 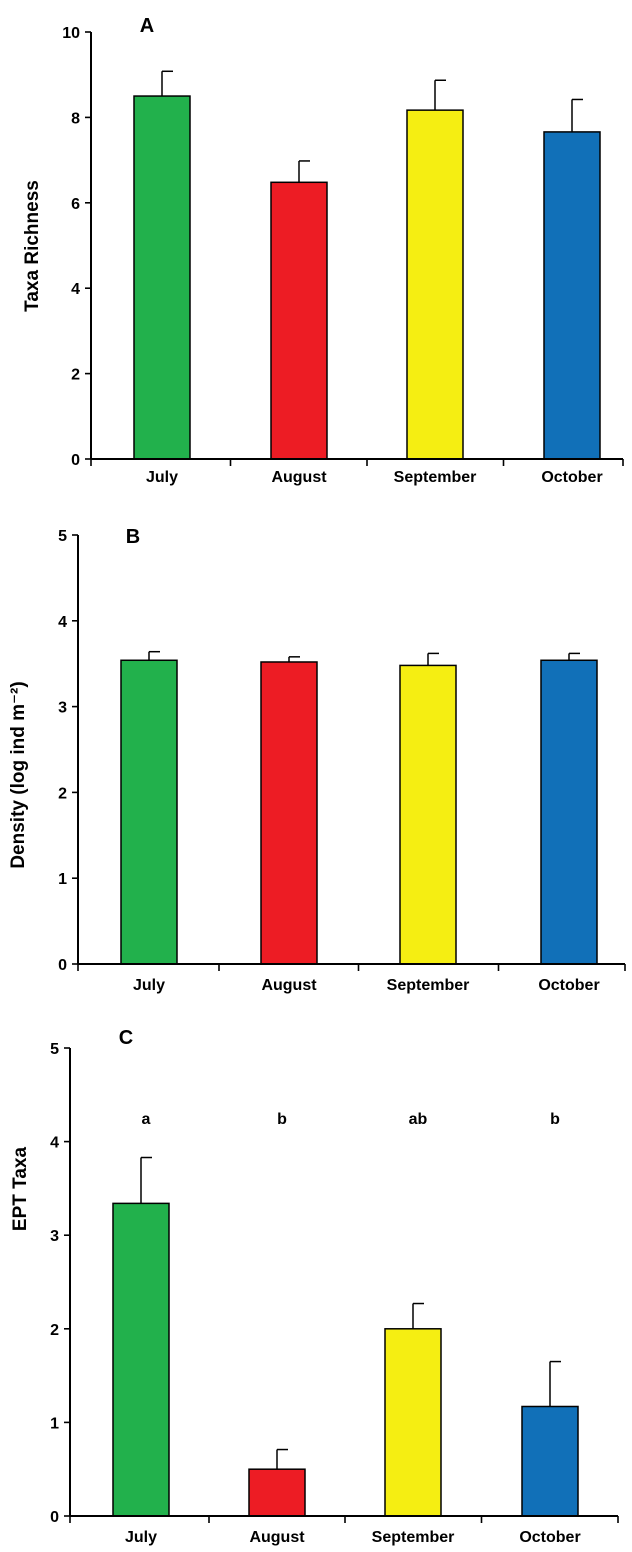 I want to click on panel-c-y-tick-label: 2, so click(x=54, y=1330).